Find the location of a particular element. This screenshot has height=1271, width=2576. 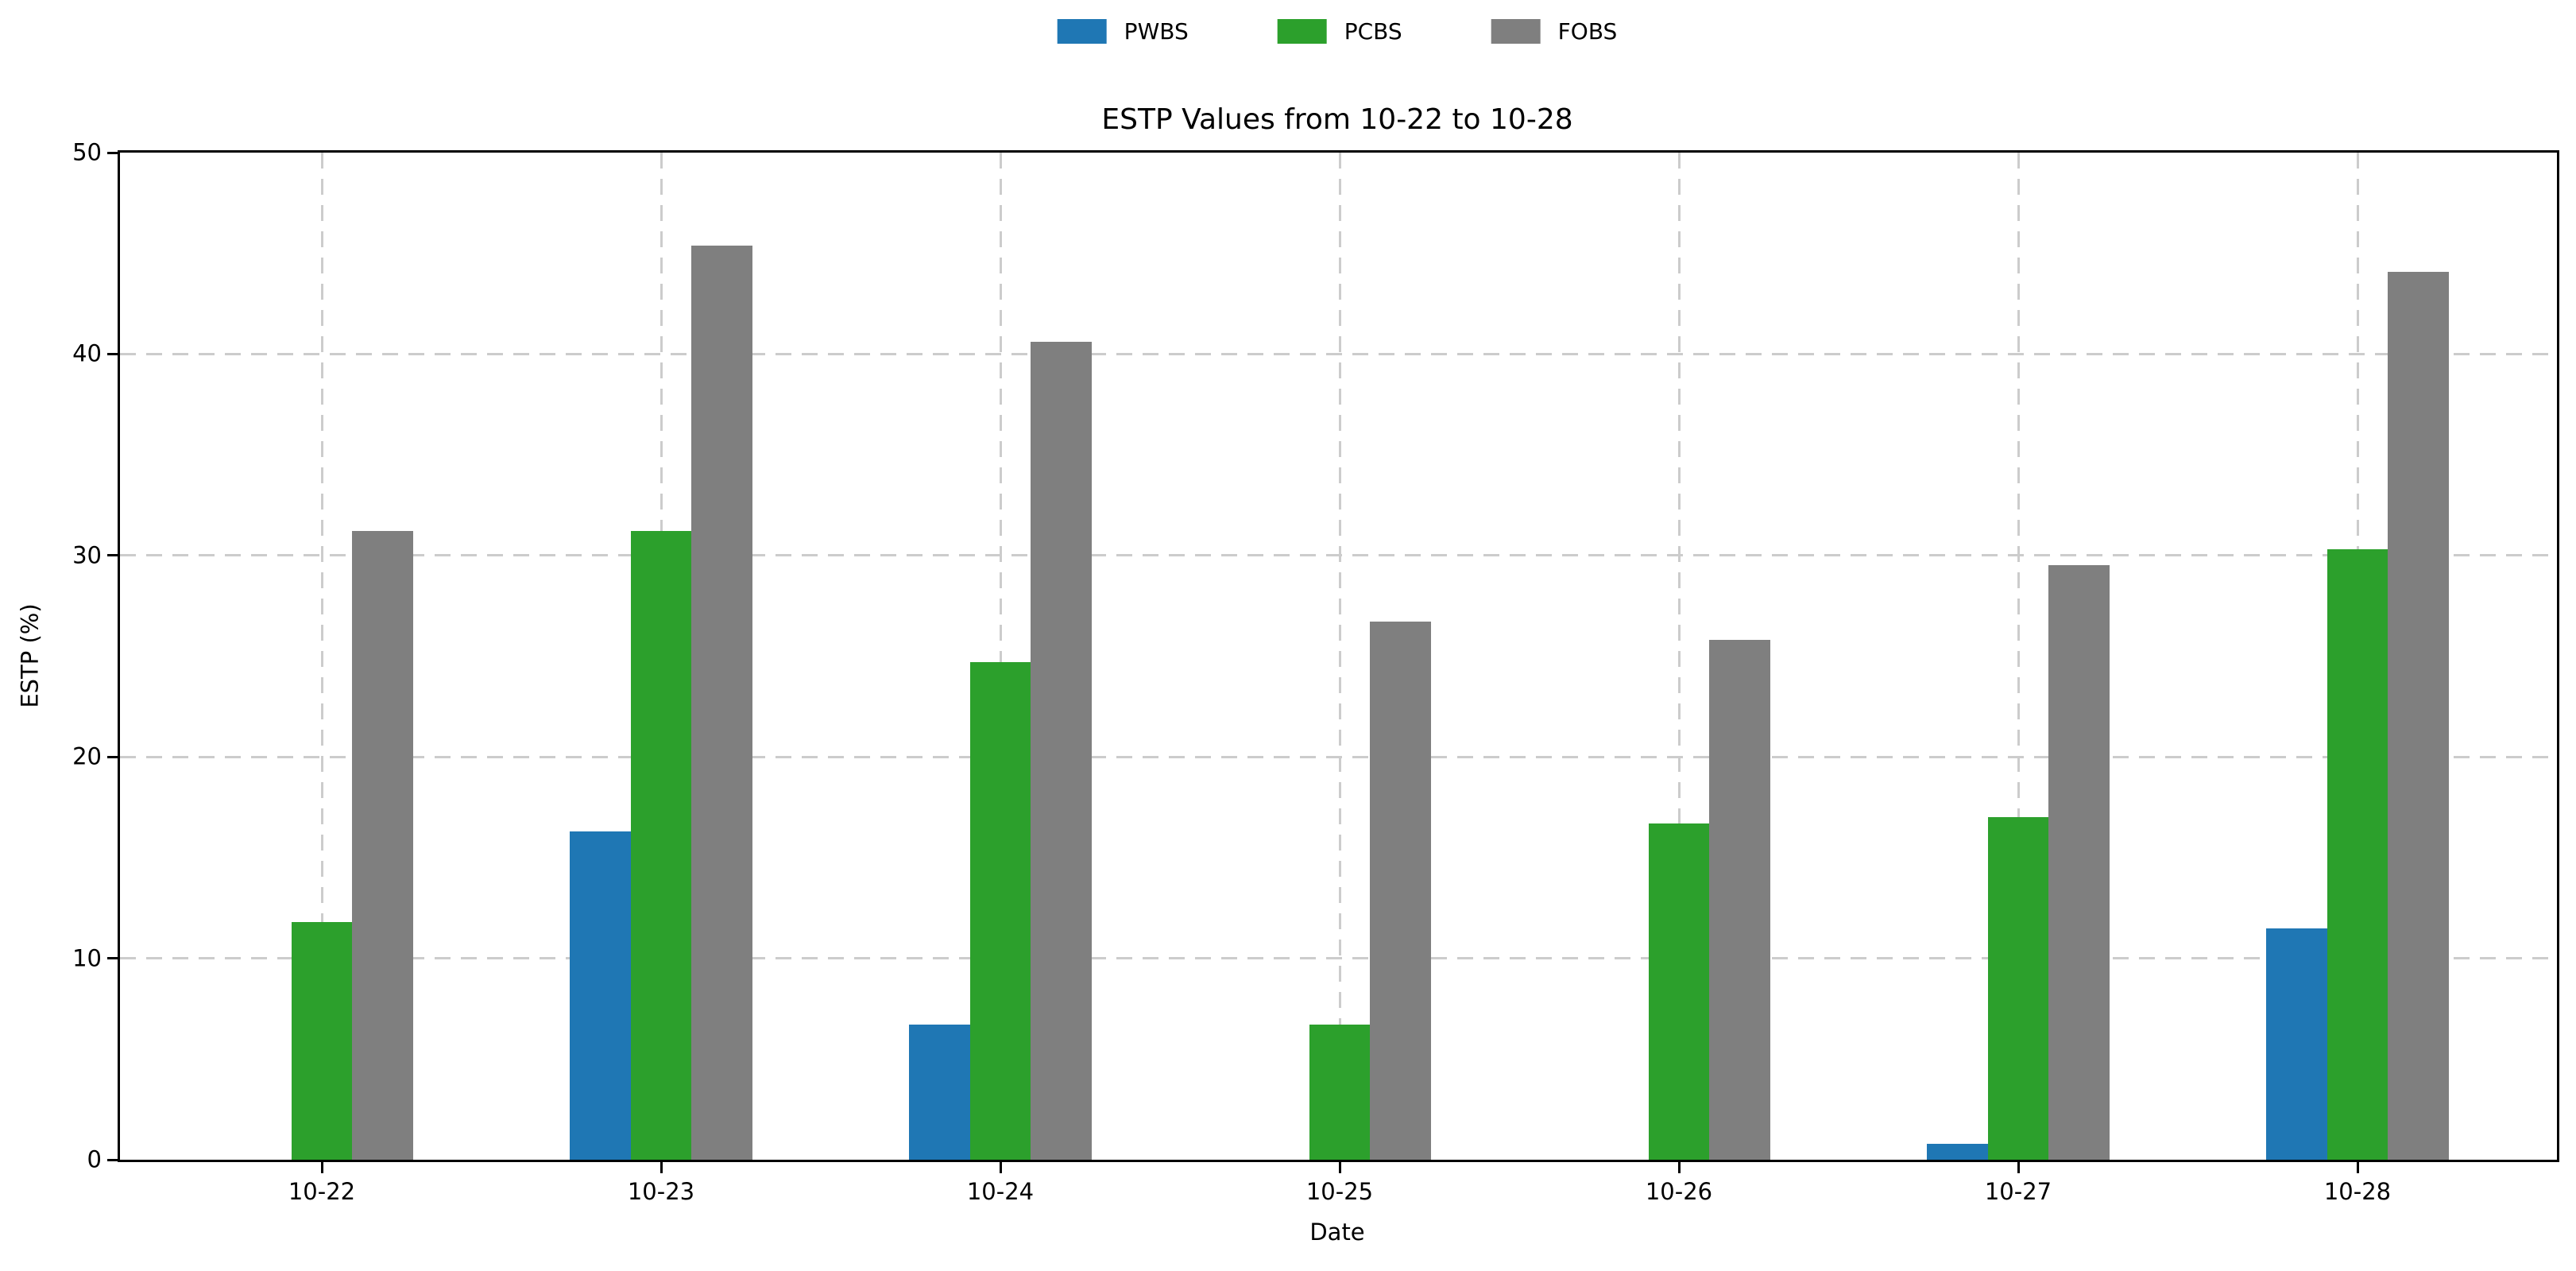

legend-entry: PCBS is located at coordinates (1339, 31).